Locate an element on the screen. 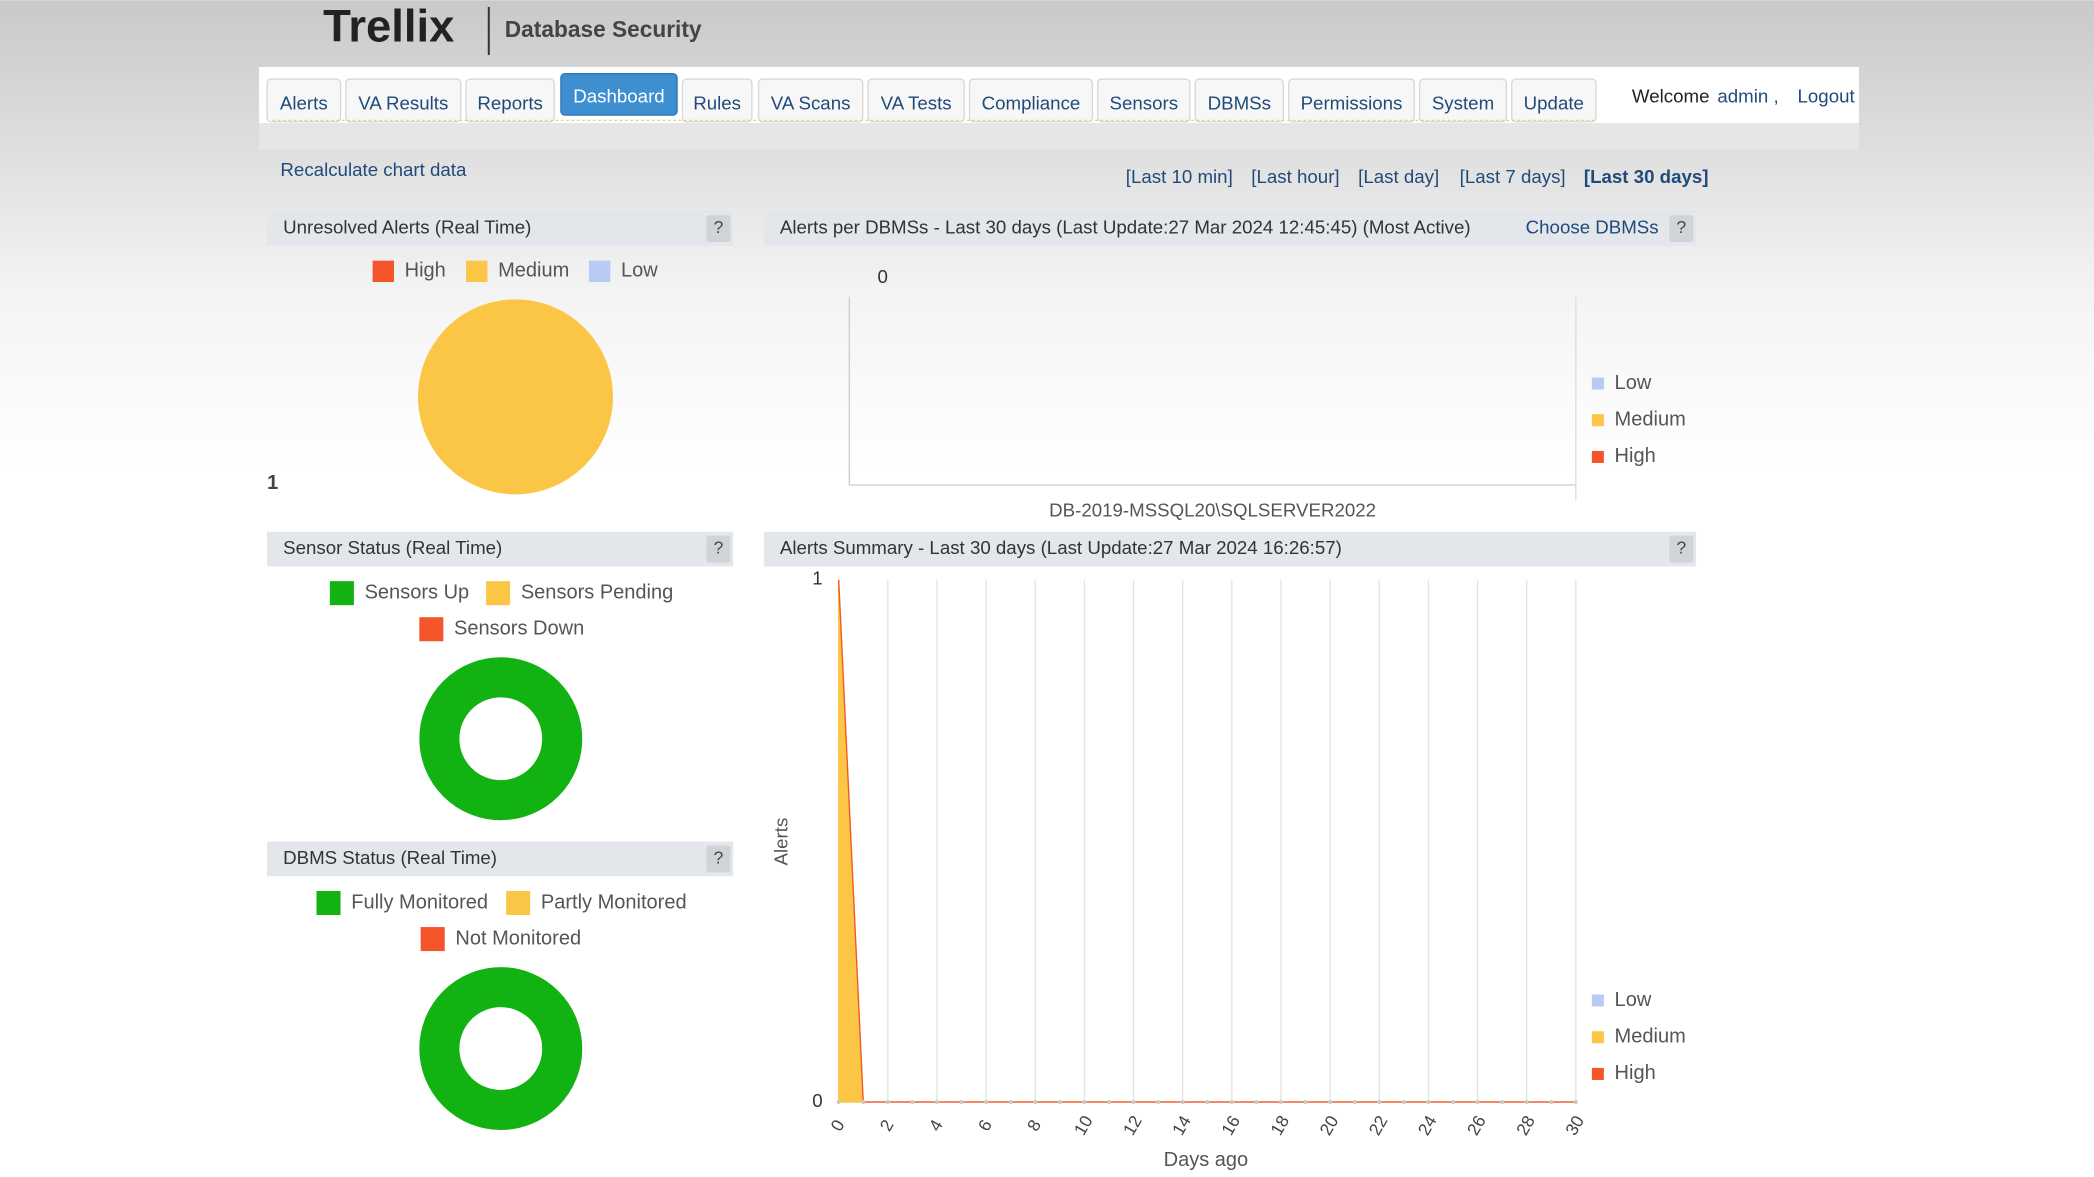  x-axis-label: Days ago is located at coordinates (1206, 1160).